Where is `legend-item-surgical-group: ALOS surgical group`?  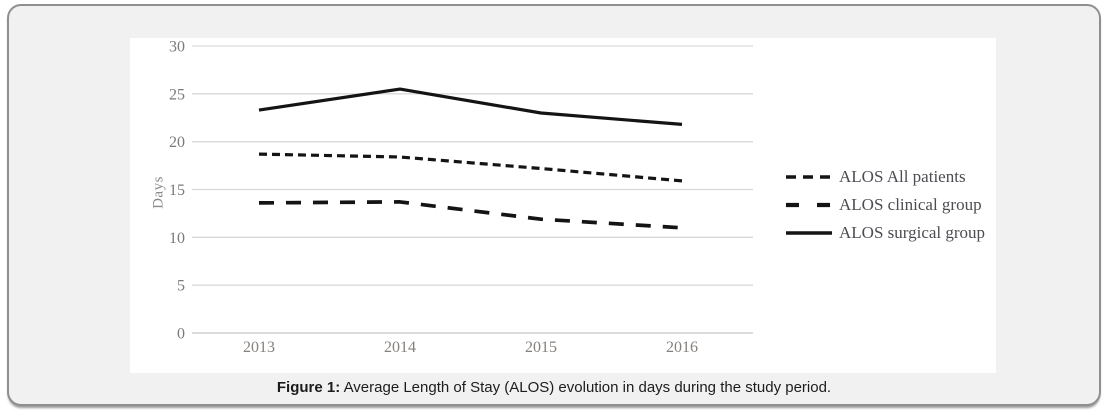 legend-item-surgical-group: ALOS surgical group is located at coordinates (885, 233).